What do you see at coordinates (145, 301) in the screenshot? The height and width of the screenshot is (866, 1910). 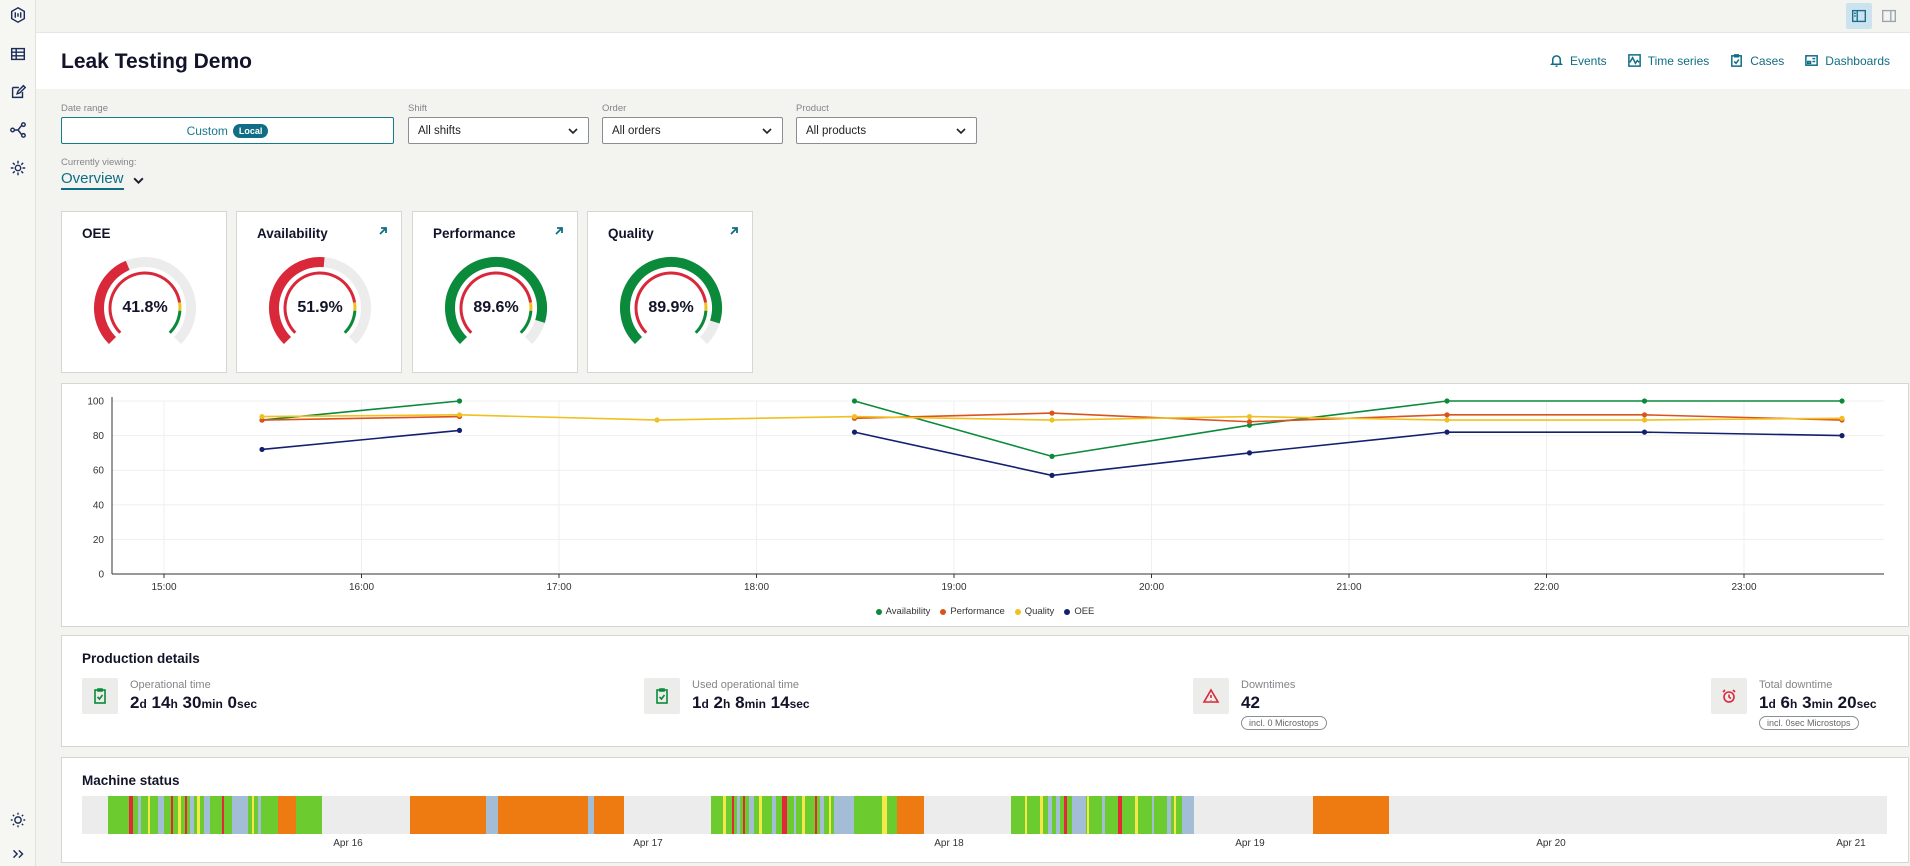 I see `oee-gauge` at bounding box center [145, 301].